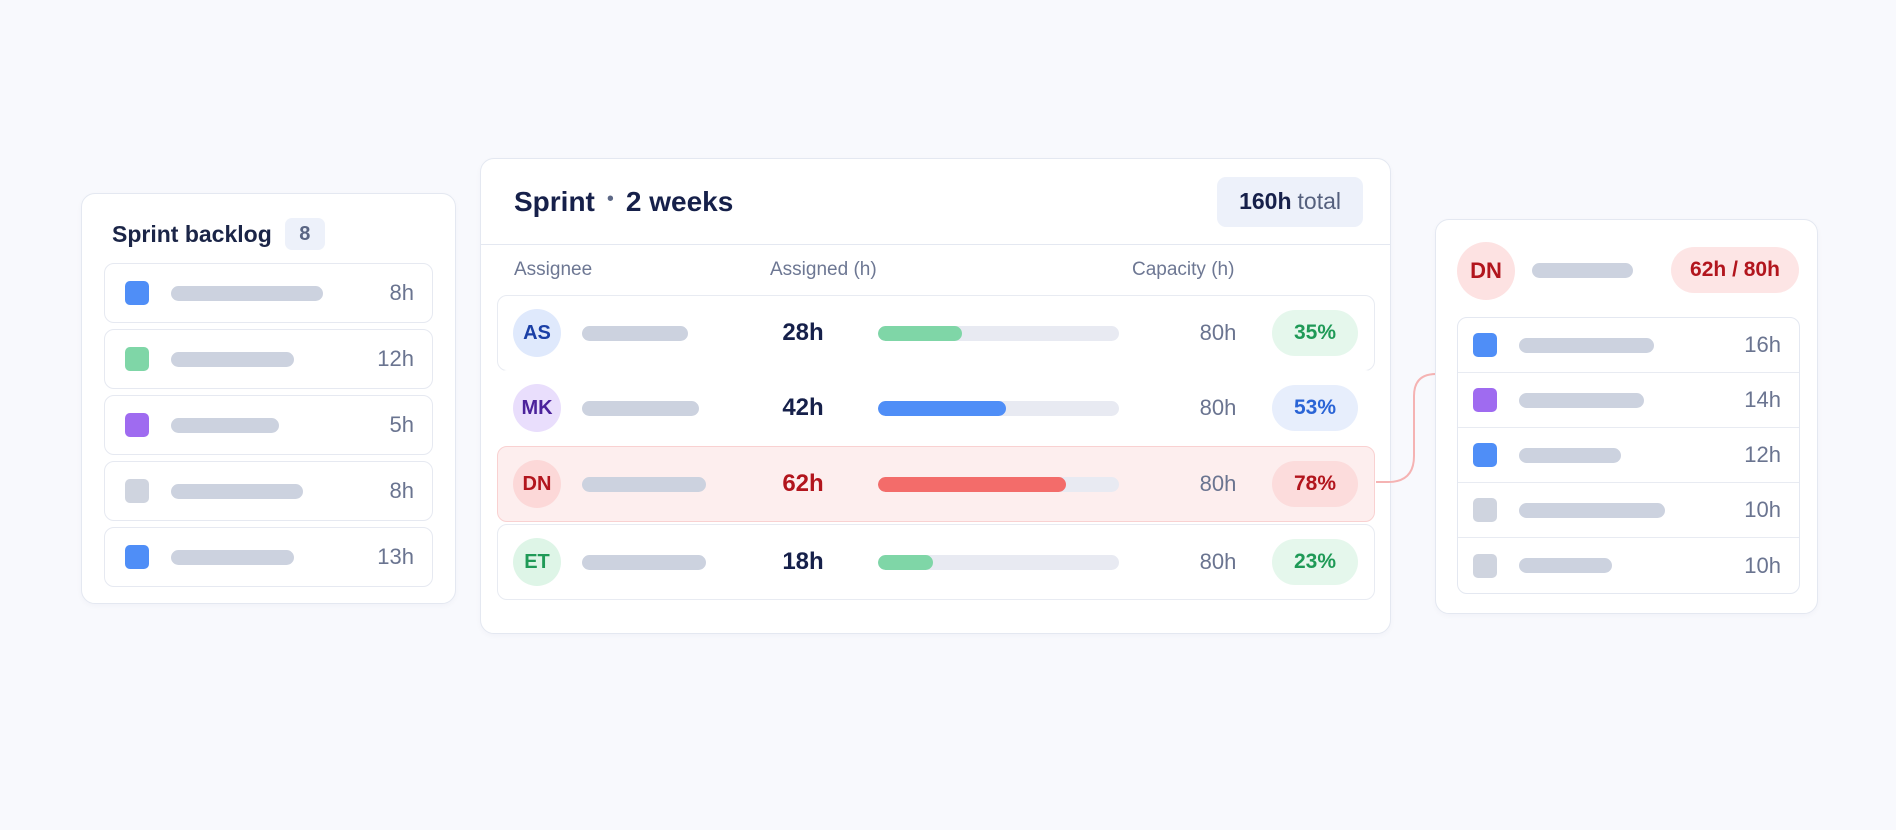 The image size is (1896, 830). Describe the element at coordinates (1265, 201) in the screenshot. I see `total-hours-value: 160h` at that location.